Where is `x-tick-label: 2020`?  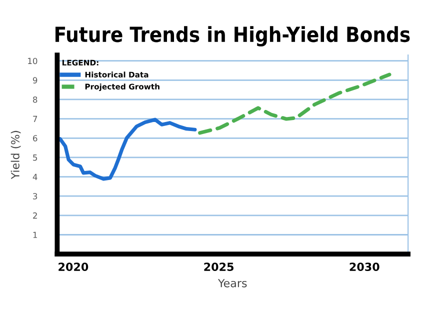
x-tick-label: 2020 is located at coordinates (73, 267).